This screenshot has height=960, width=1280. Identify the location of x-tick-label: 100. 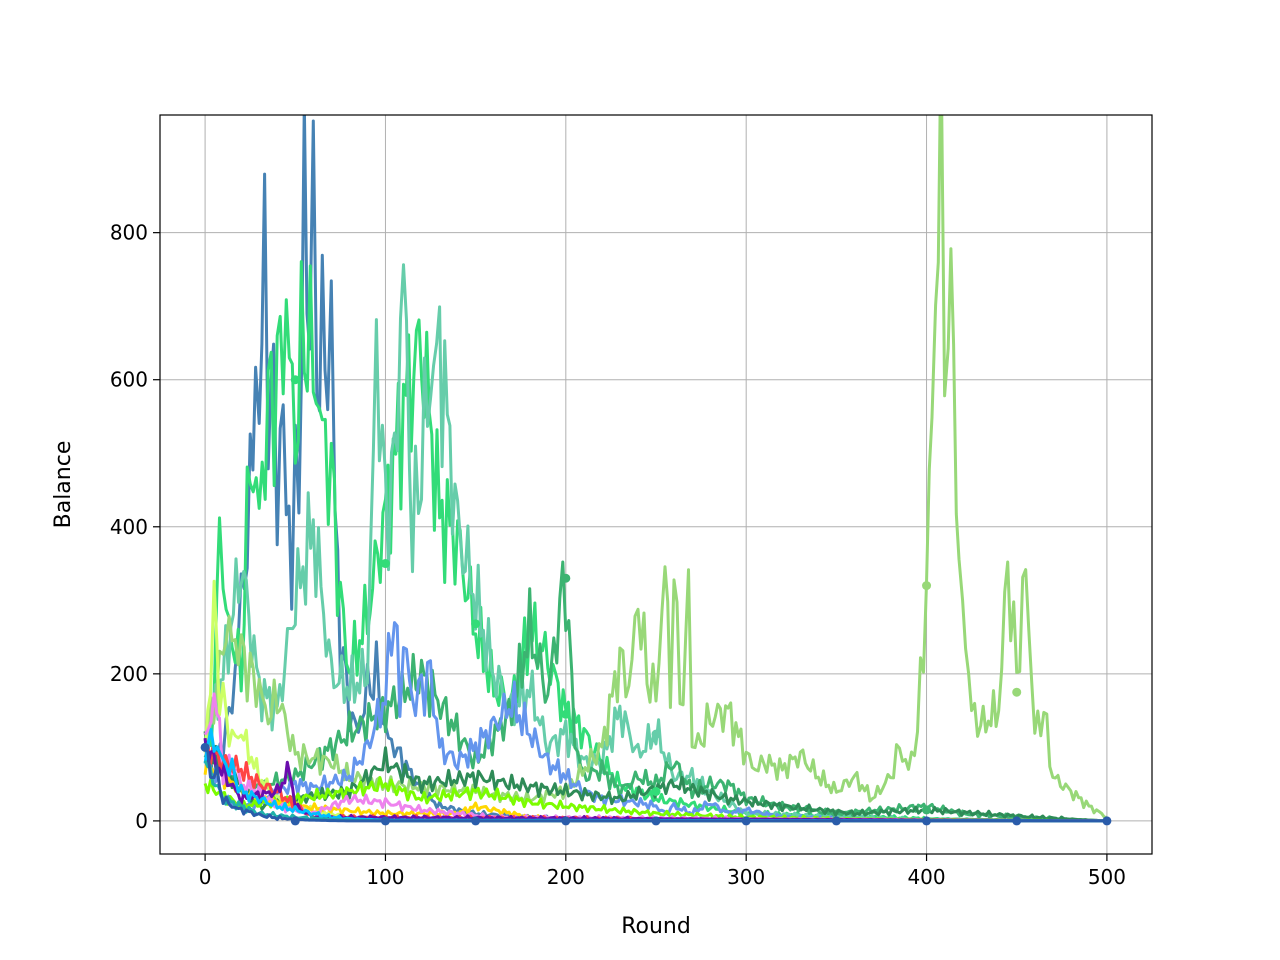
(385, 877).